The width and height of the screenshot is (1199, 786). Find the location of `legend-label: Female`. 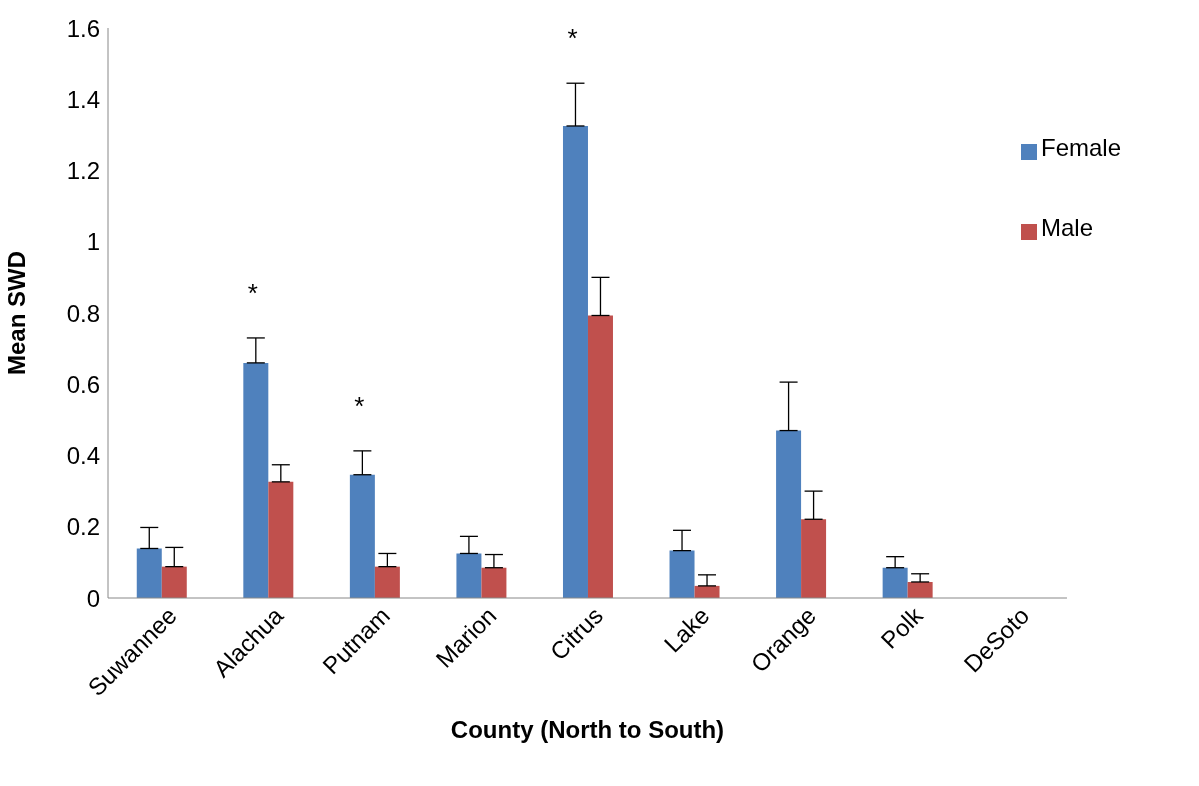

legend-label: Female is located at coordinates (1080, 147).